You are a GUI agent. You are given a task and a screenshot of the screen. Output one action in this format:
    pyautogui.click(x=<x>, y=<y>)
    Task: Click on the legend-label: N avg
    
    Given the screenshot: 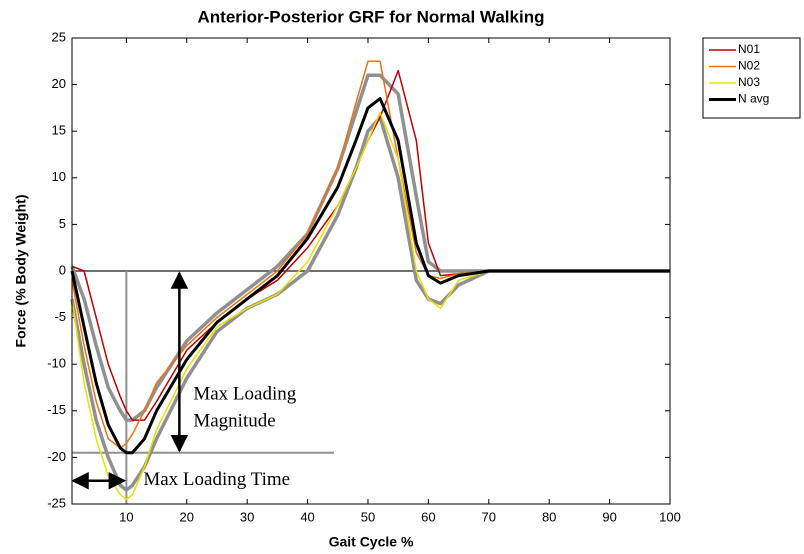 What is the action you would take?
    pyautogui.click(x=753, y=99)
    